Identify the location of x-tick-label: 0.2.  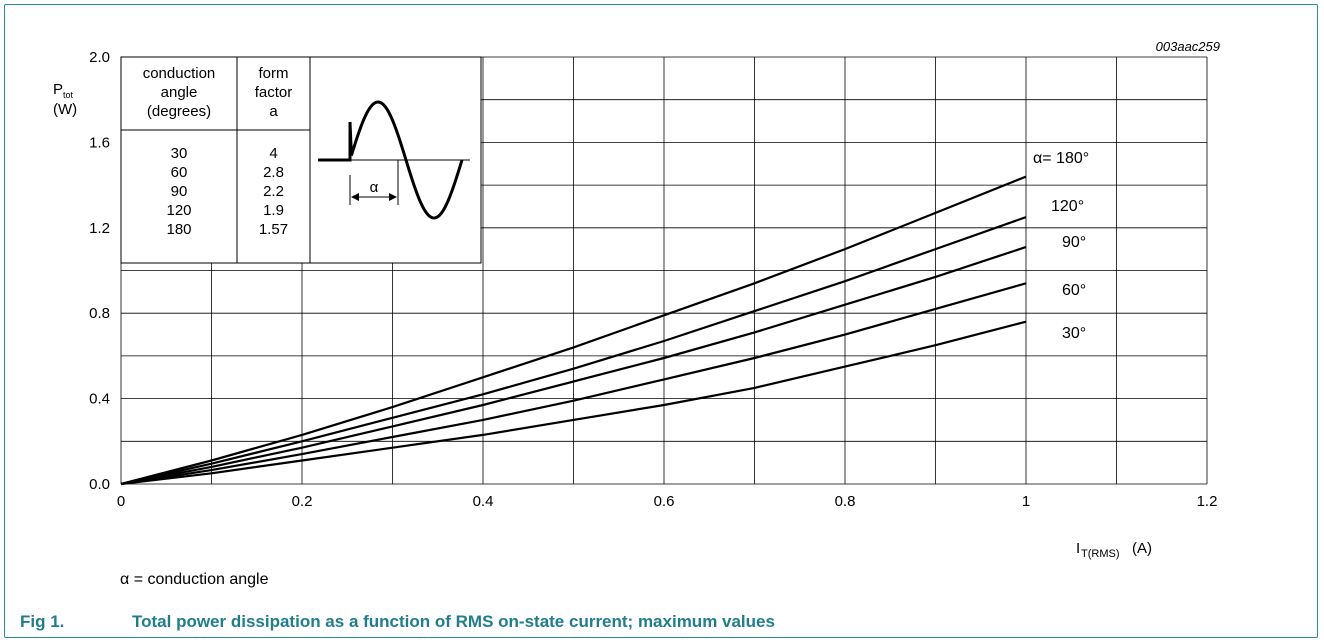
(302, 501).